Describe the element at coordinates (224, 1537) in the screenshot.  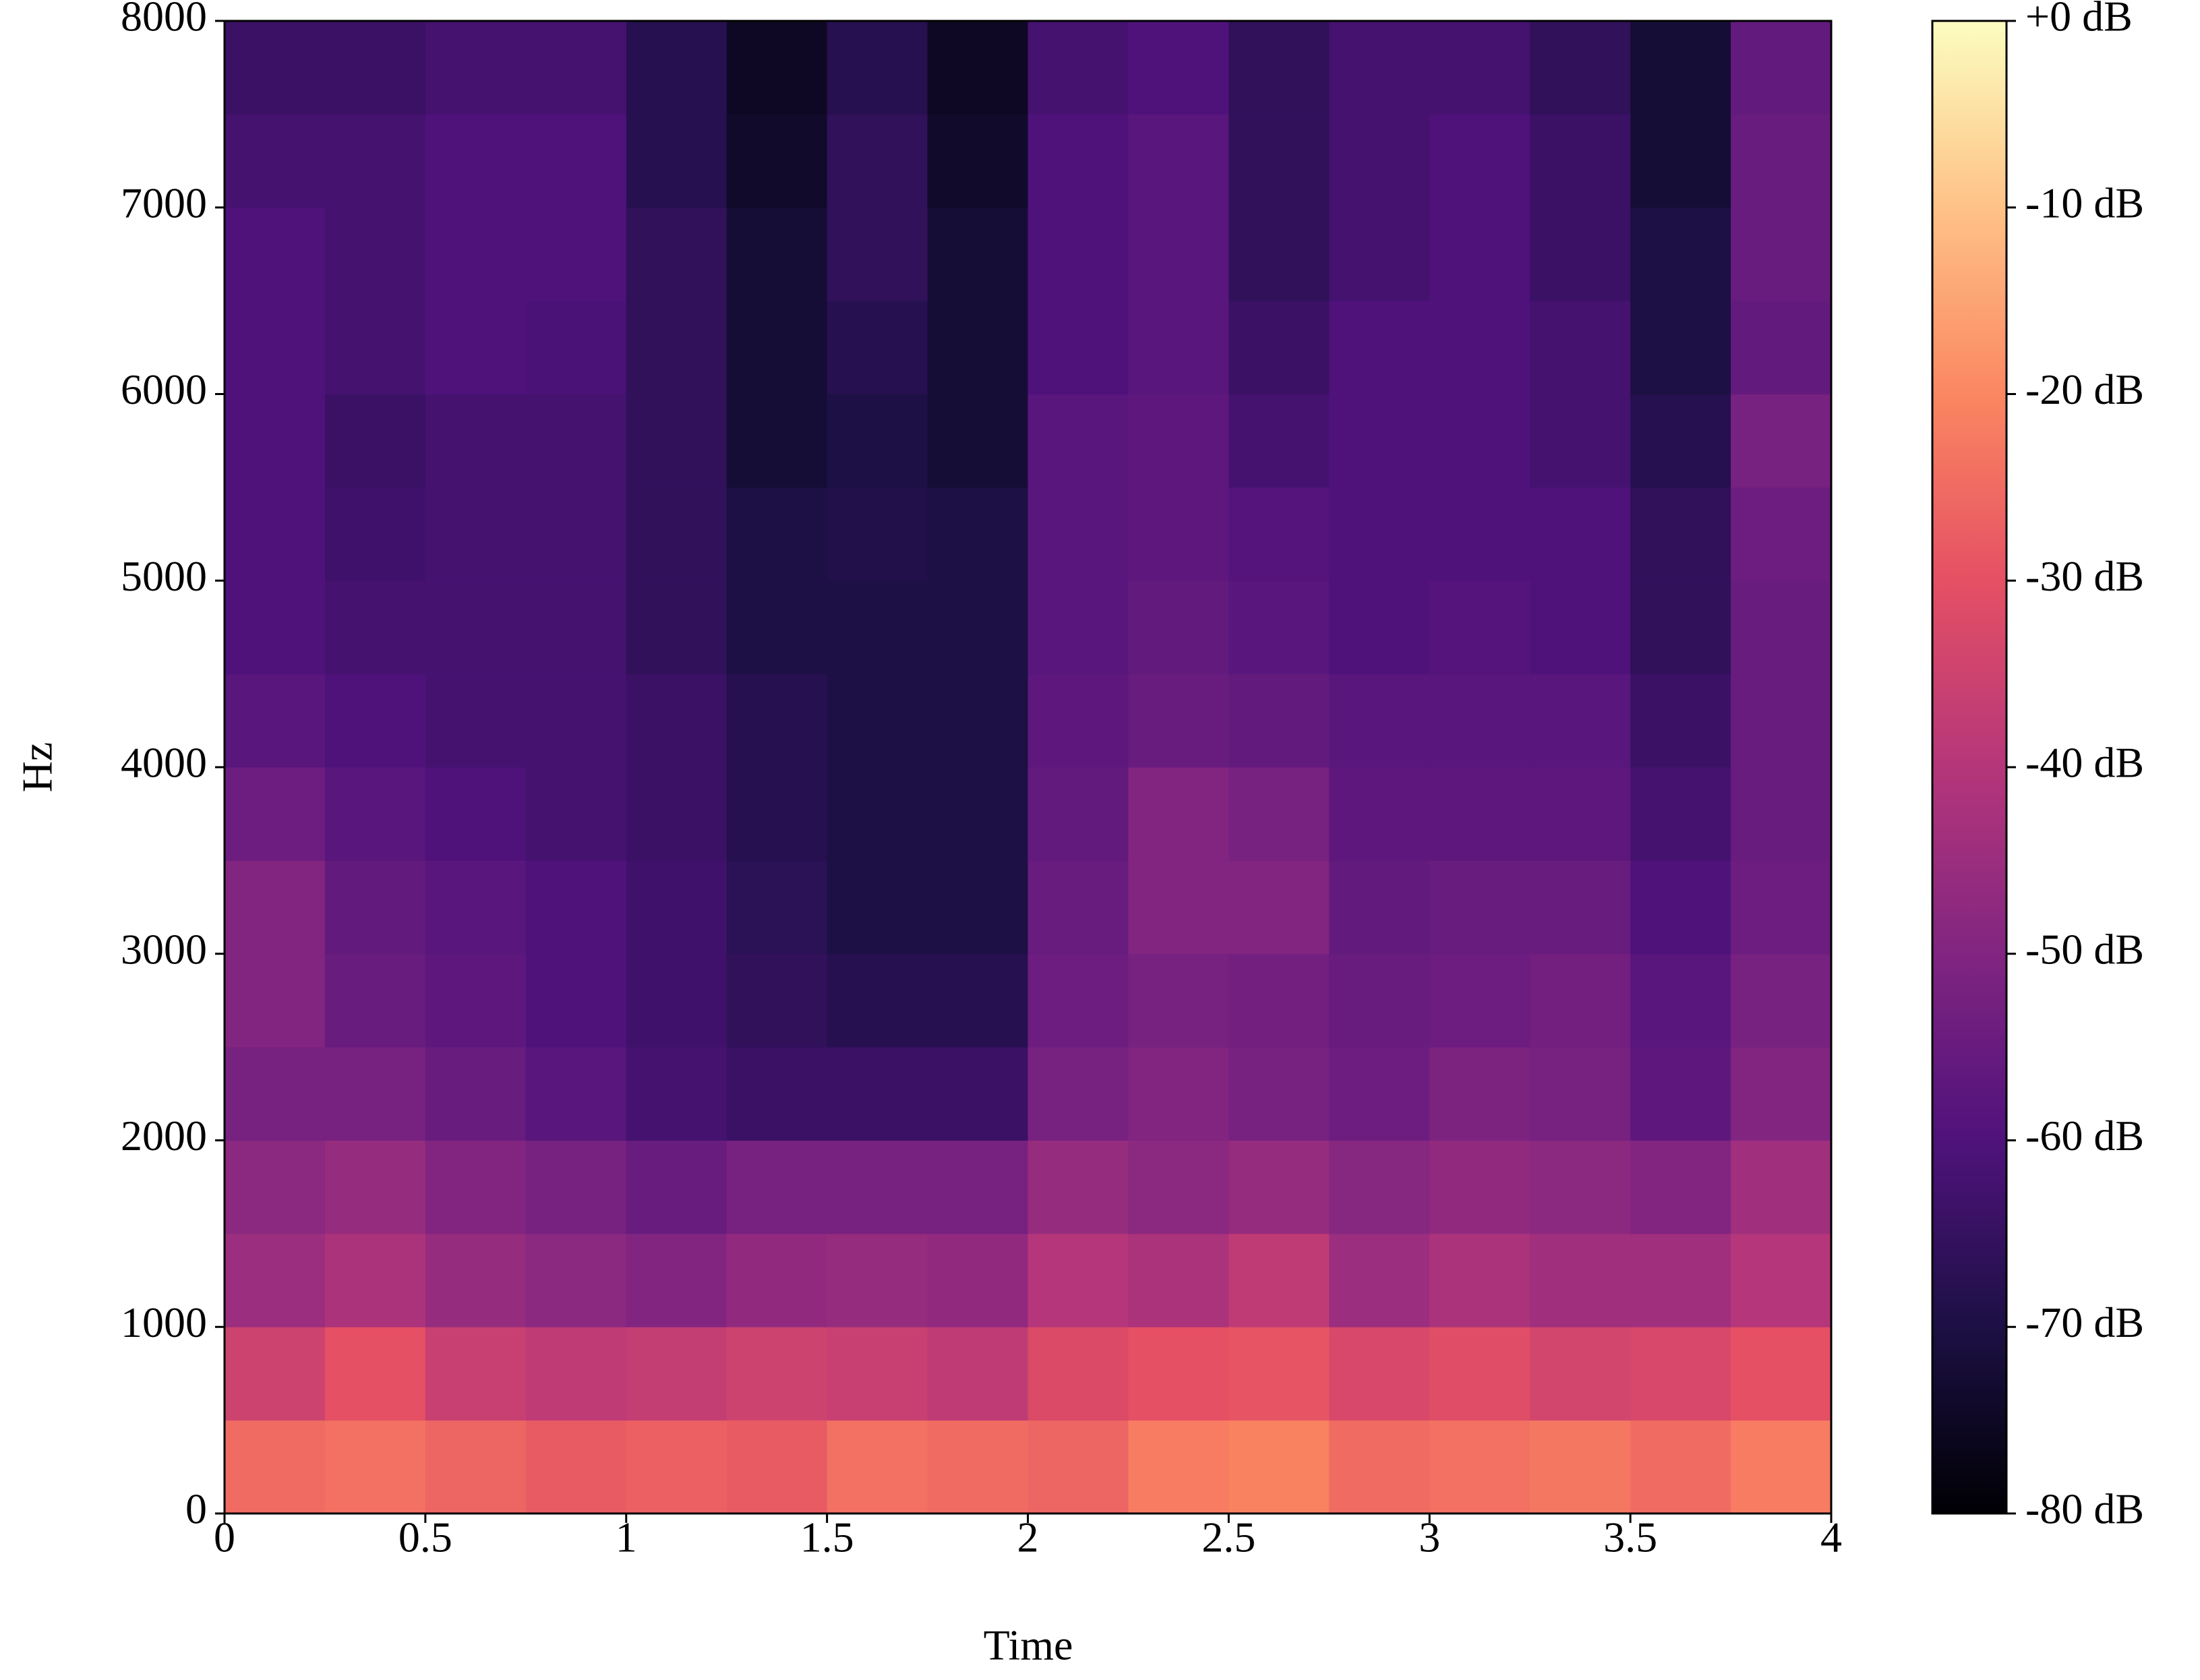
I see `x-tick-label: 0` at that location.